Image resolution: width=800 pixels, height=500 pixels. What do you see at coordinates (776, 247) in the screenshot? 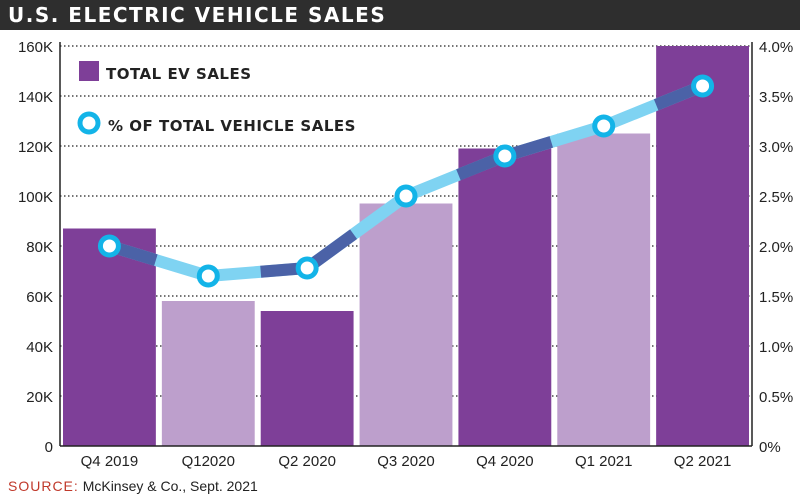
I see `y-right-tick-label: 2.0%` at bounding box center [776, 247].